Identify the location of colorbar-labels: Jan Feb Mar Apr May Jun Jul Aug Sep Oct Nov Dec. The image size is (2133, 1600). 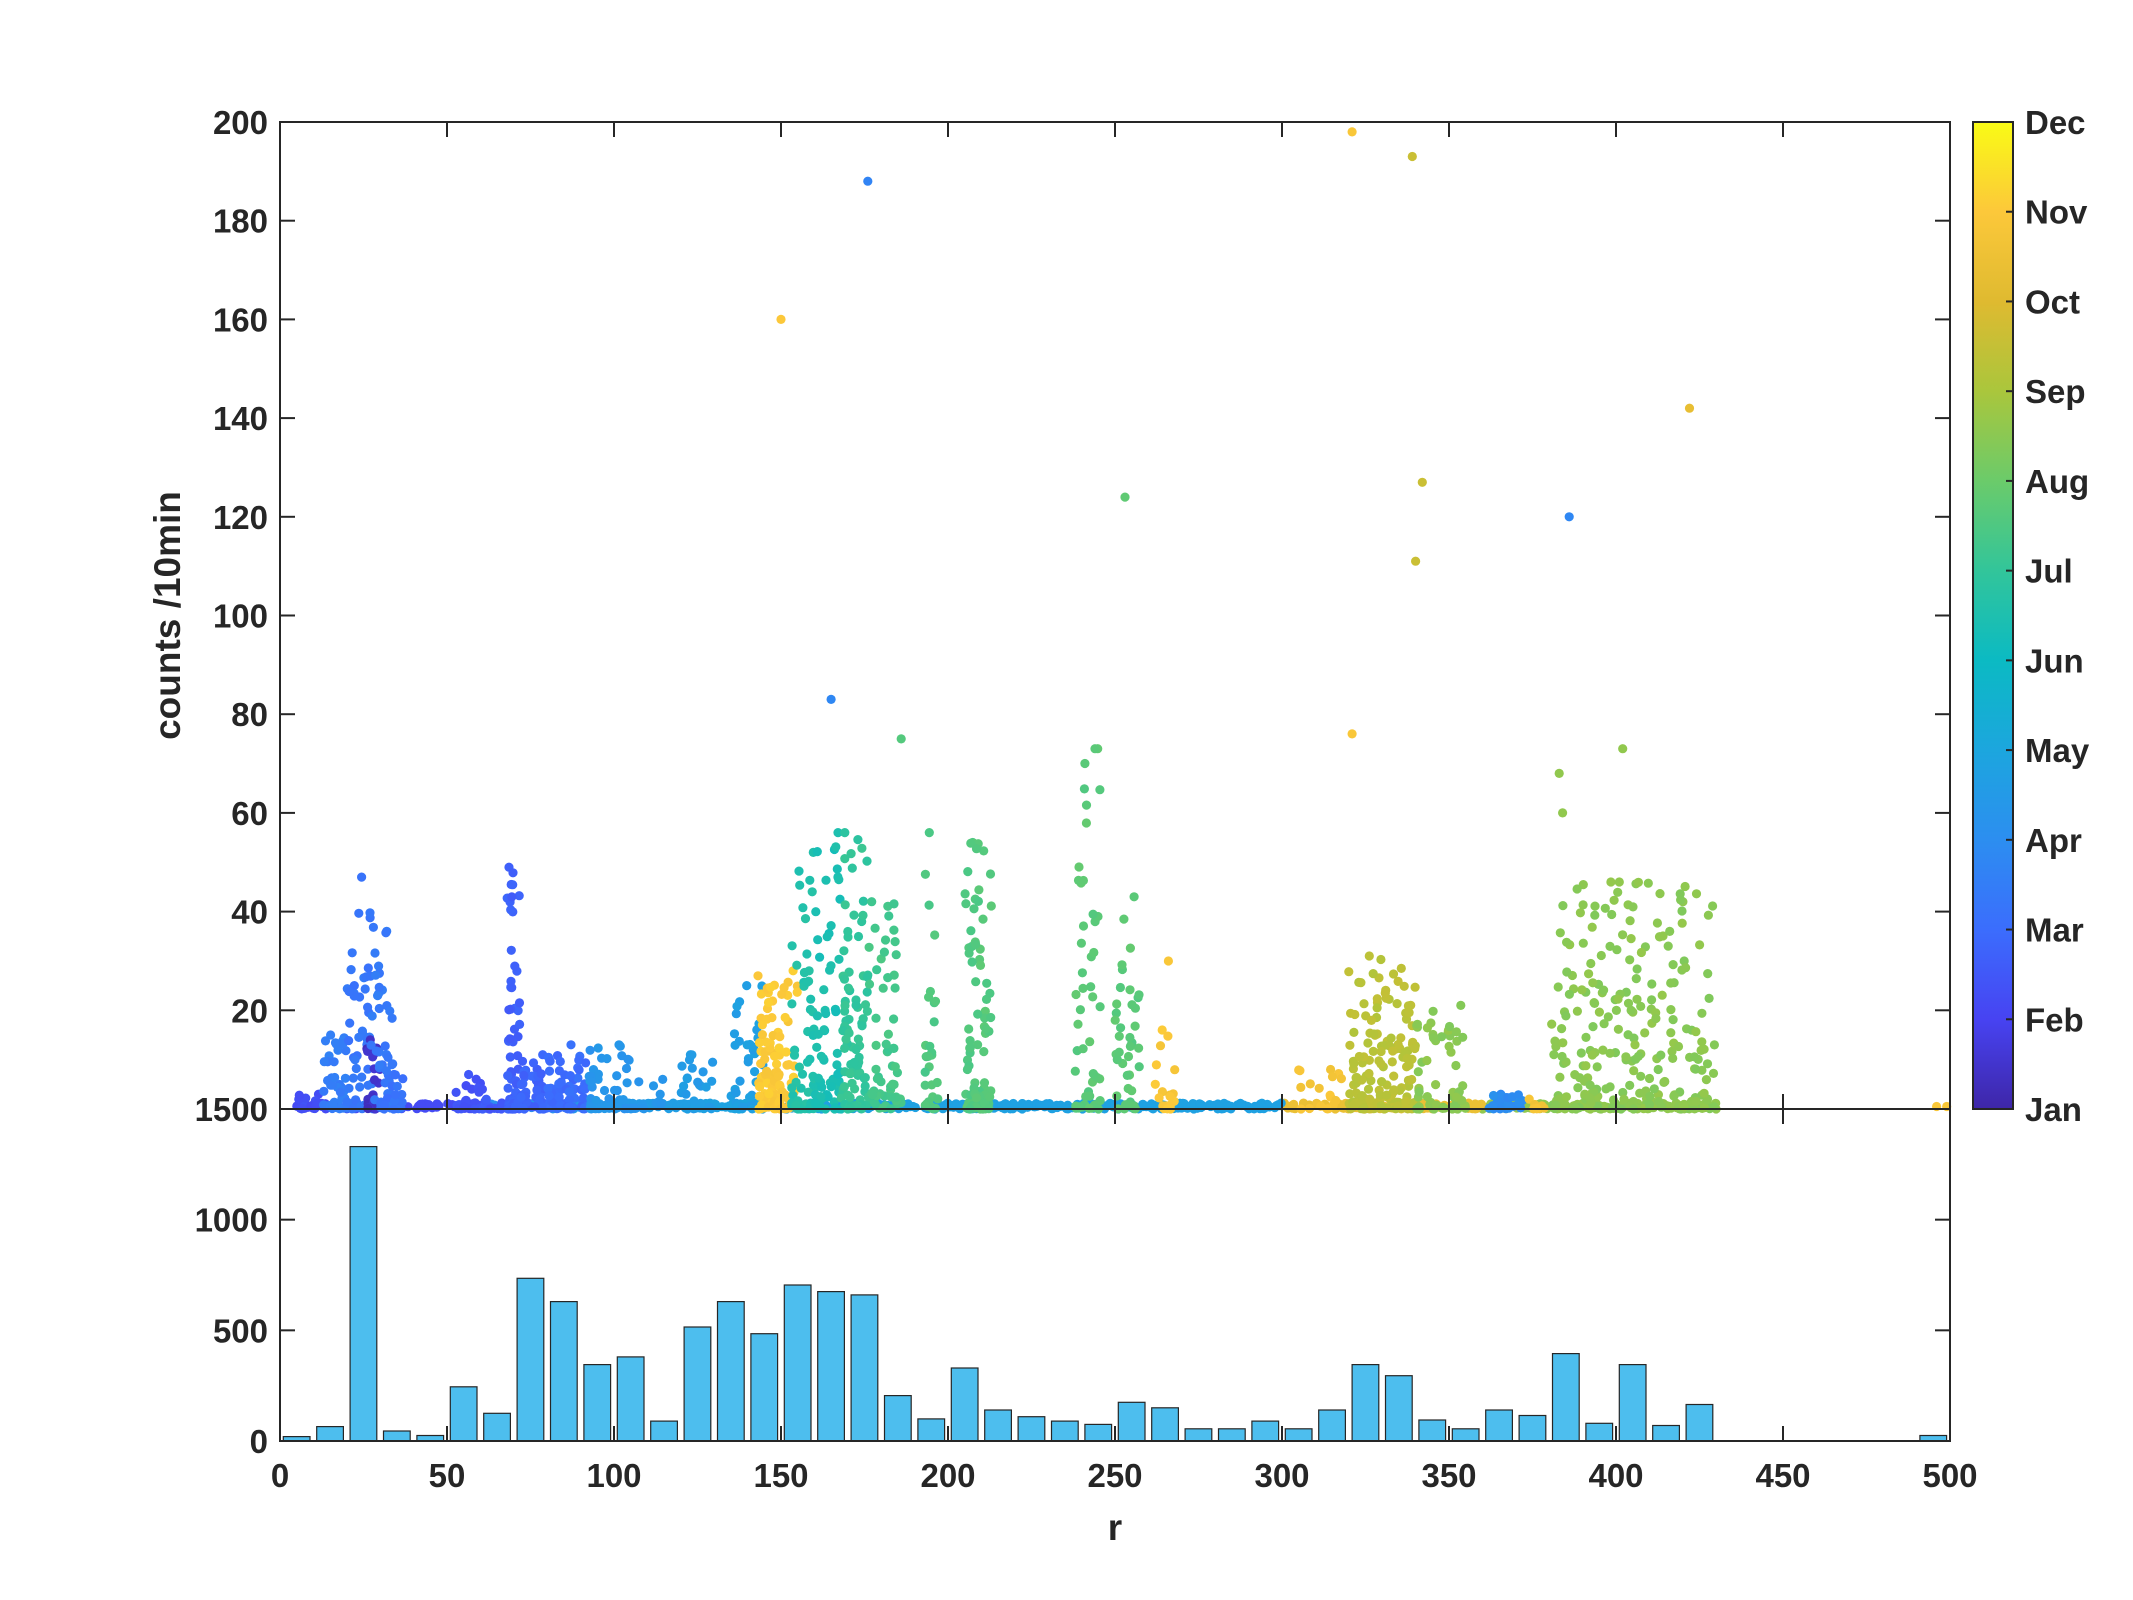
(2057, 616).